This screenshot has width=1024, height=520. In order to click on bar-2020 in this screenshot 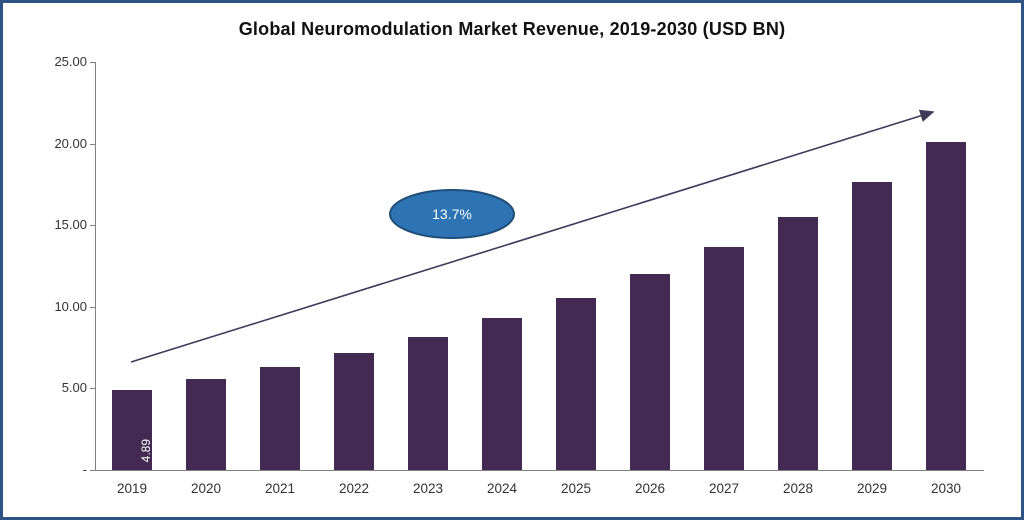, I will do `click(206, 424)`.